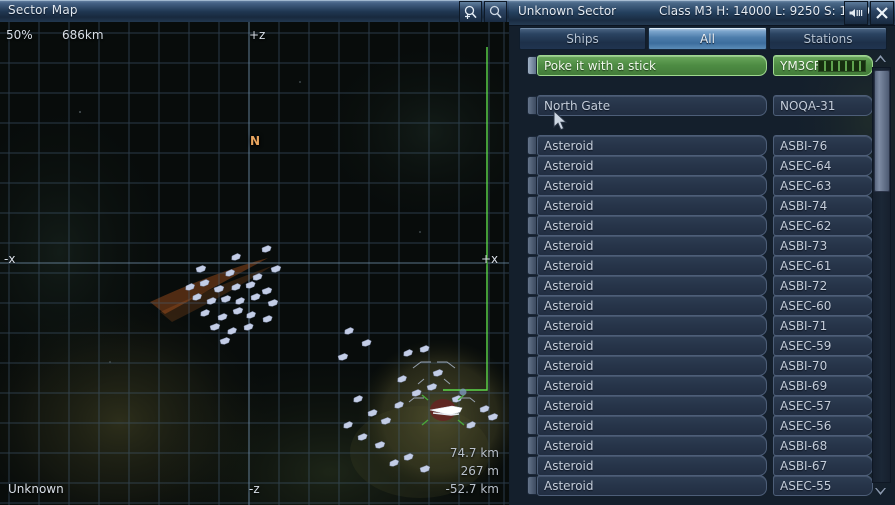 This screenshot has width=895, height=505. Describe the element at coordinates (823, 405) in the screenshot. I see `row-code-cell: ASEC-57` at that location.